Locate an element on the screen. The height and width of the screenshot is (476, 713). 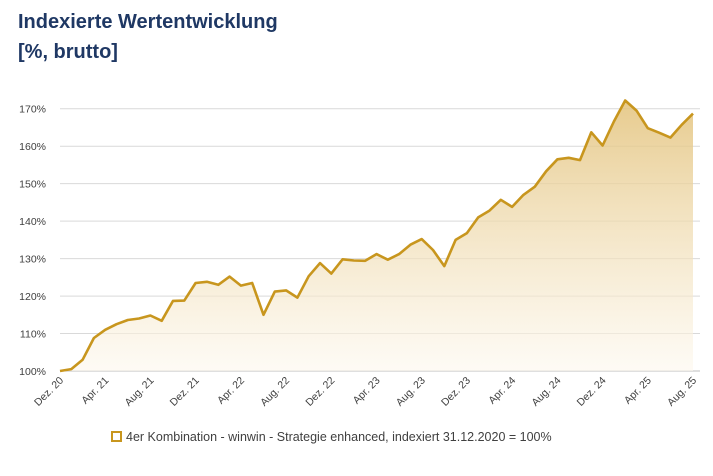
x-tick-label: Dez. 23 is located at coordinates (456, 392).